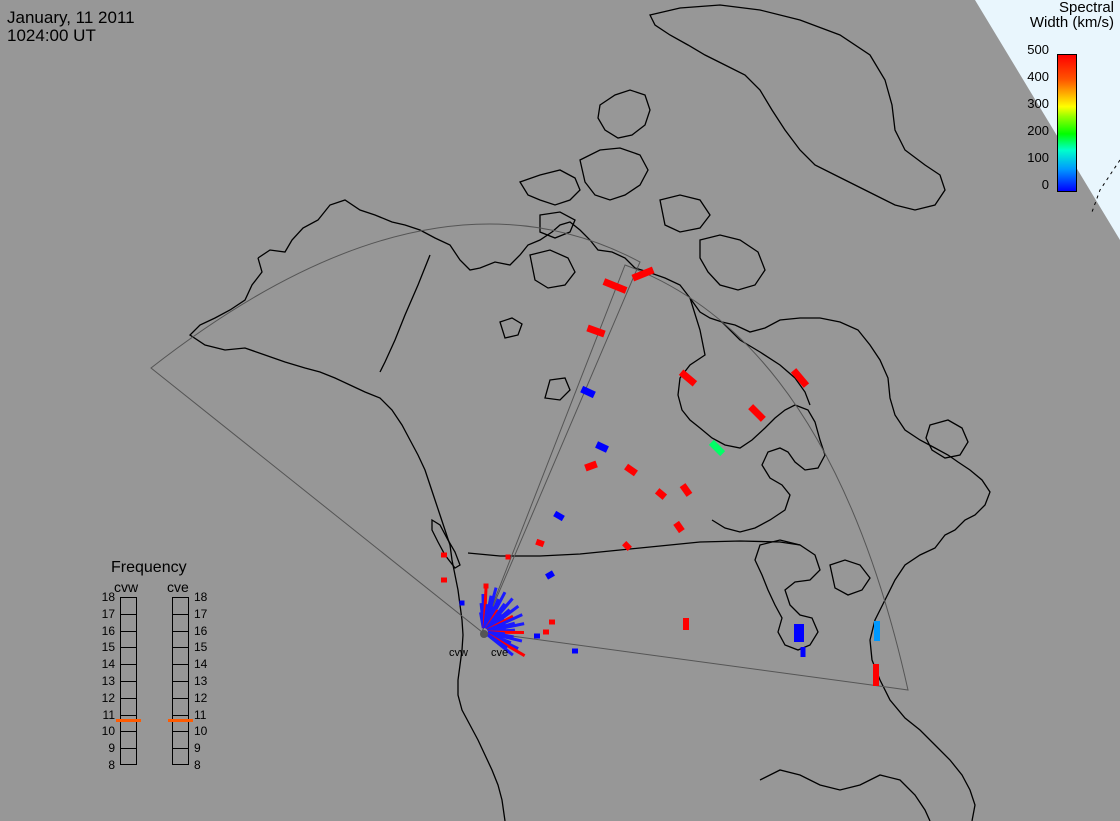 The image size is (1120, 821). I want to click on radar-label-cve: cve, so click(500, 653).